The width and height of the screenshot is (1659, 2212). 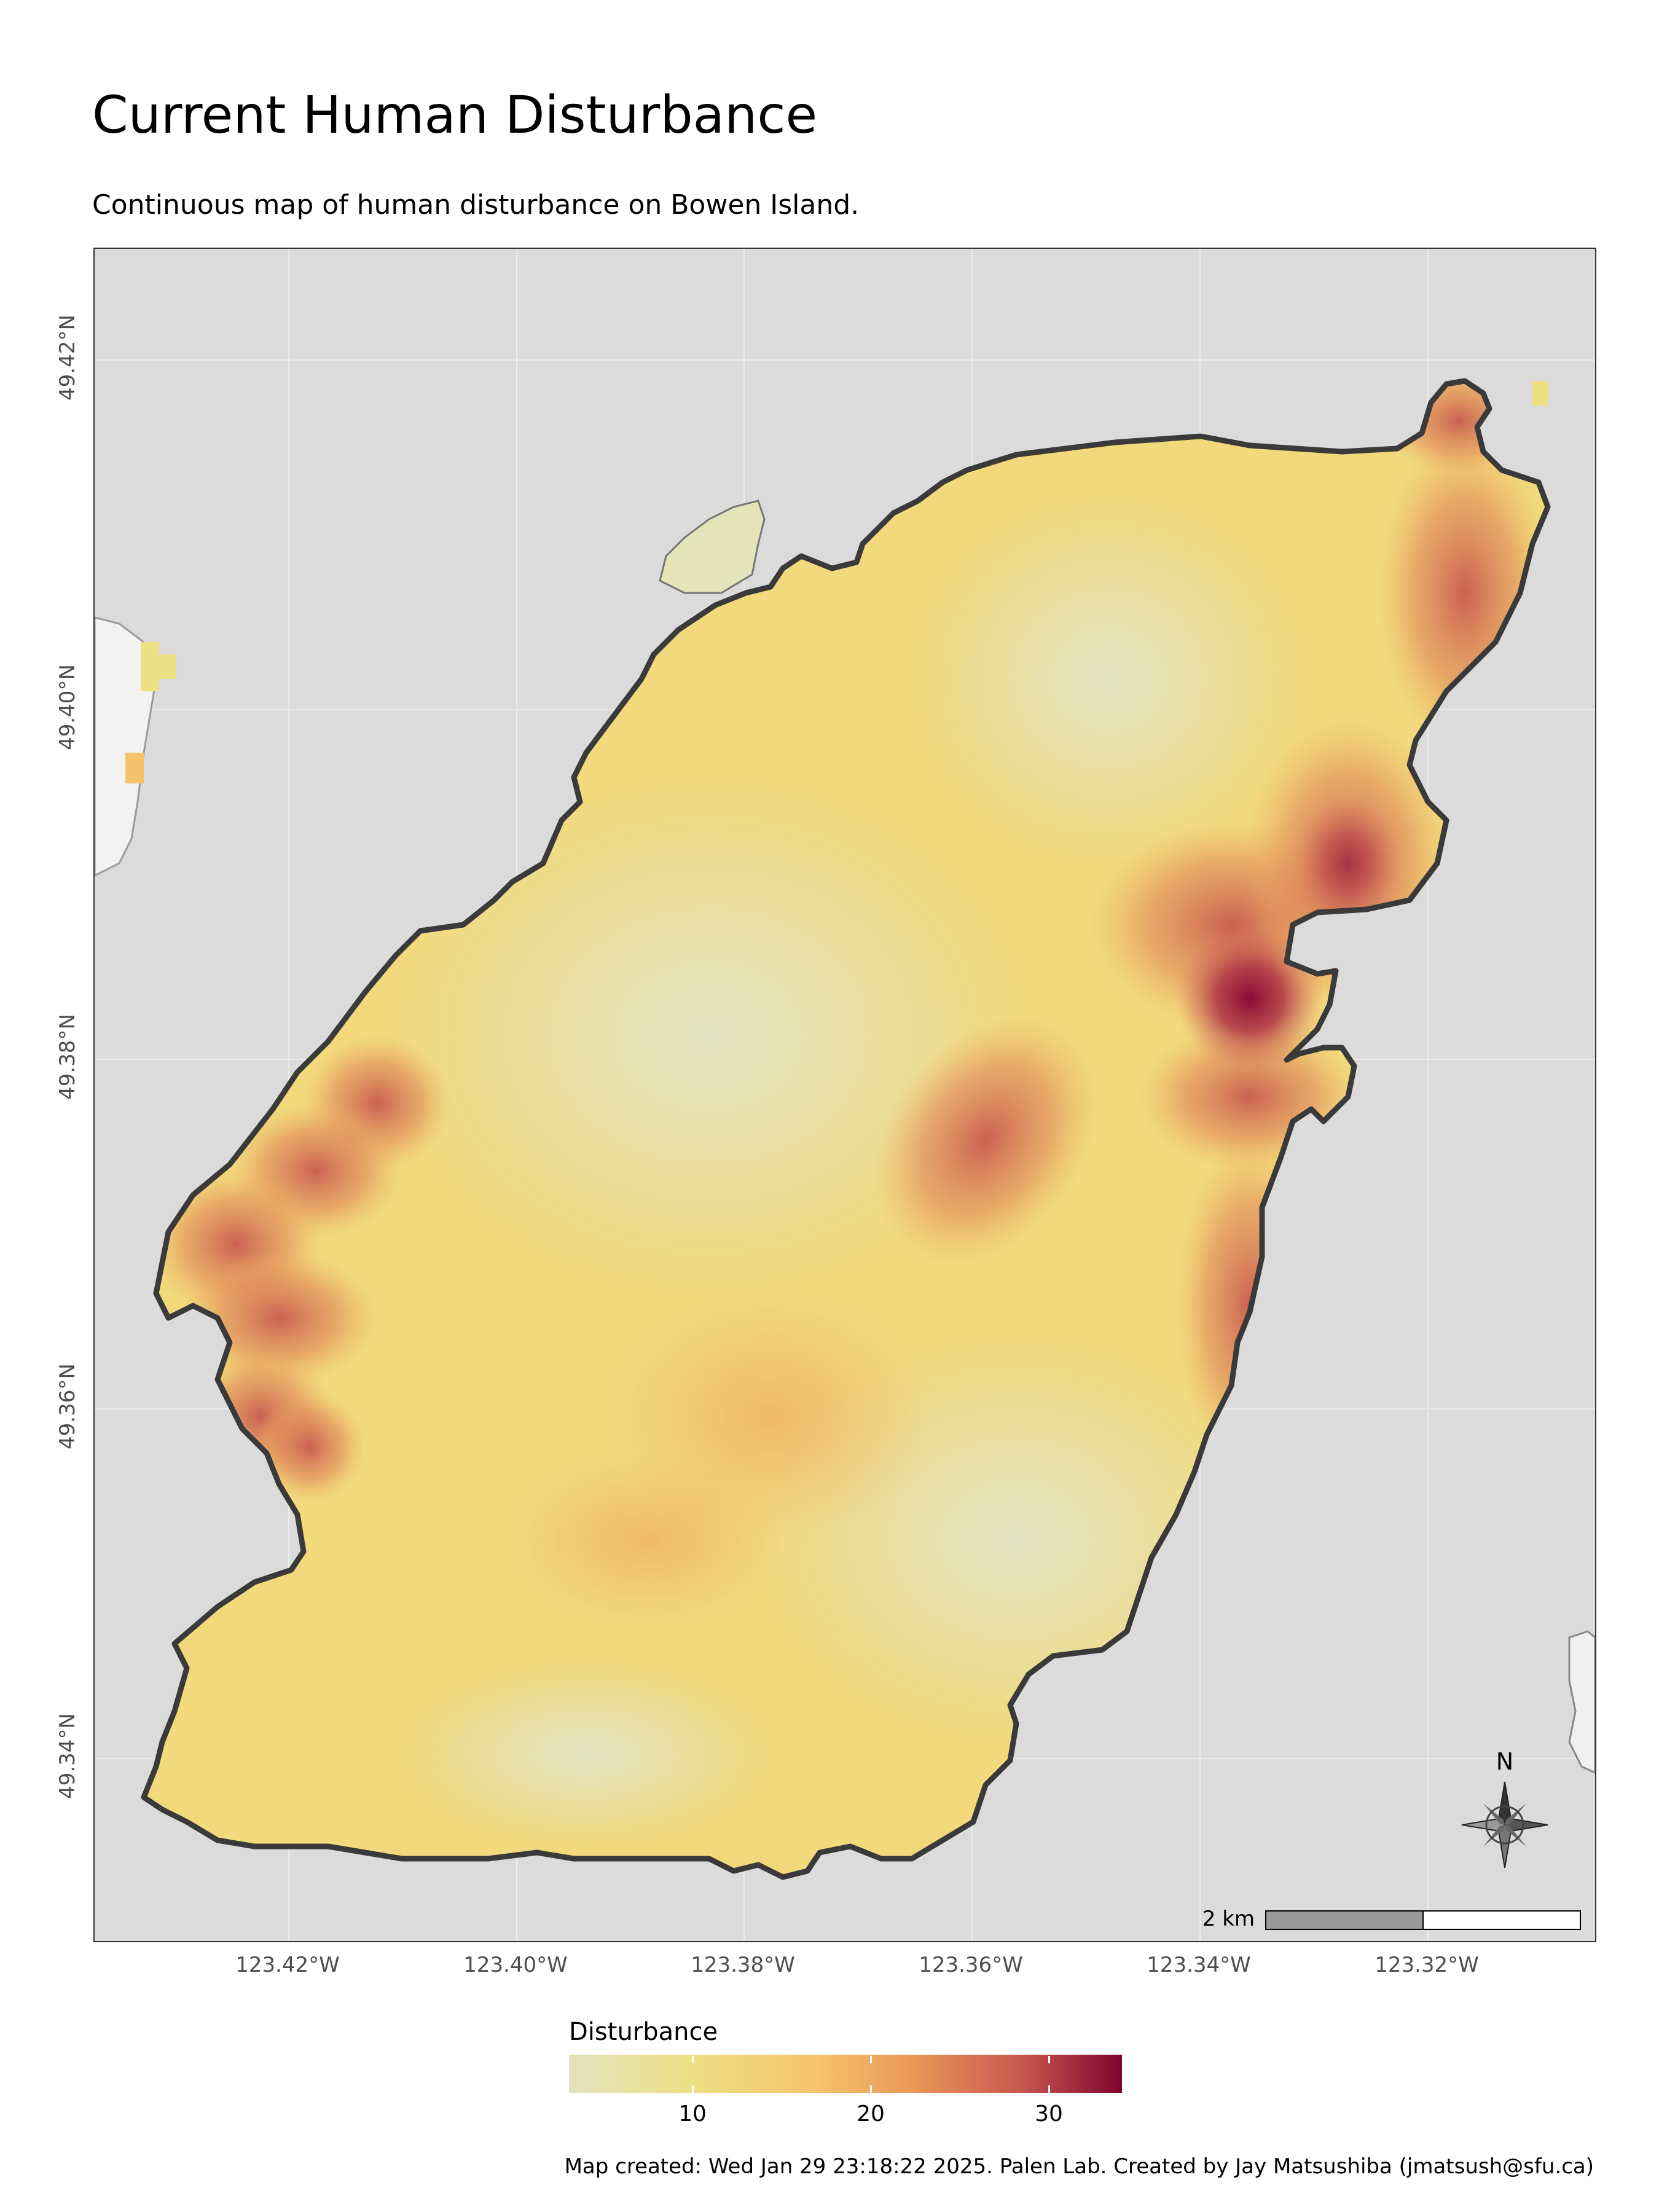 I want to click on y-tick-label: 49.42°N, so click(x=67, y=358).